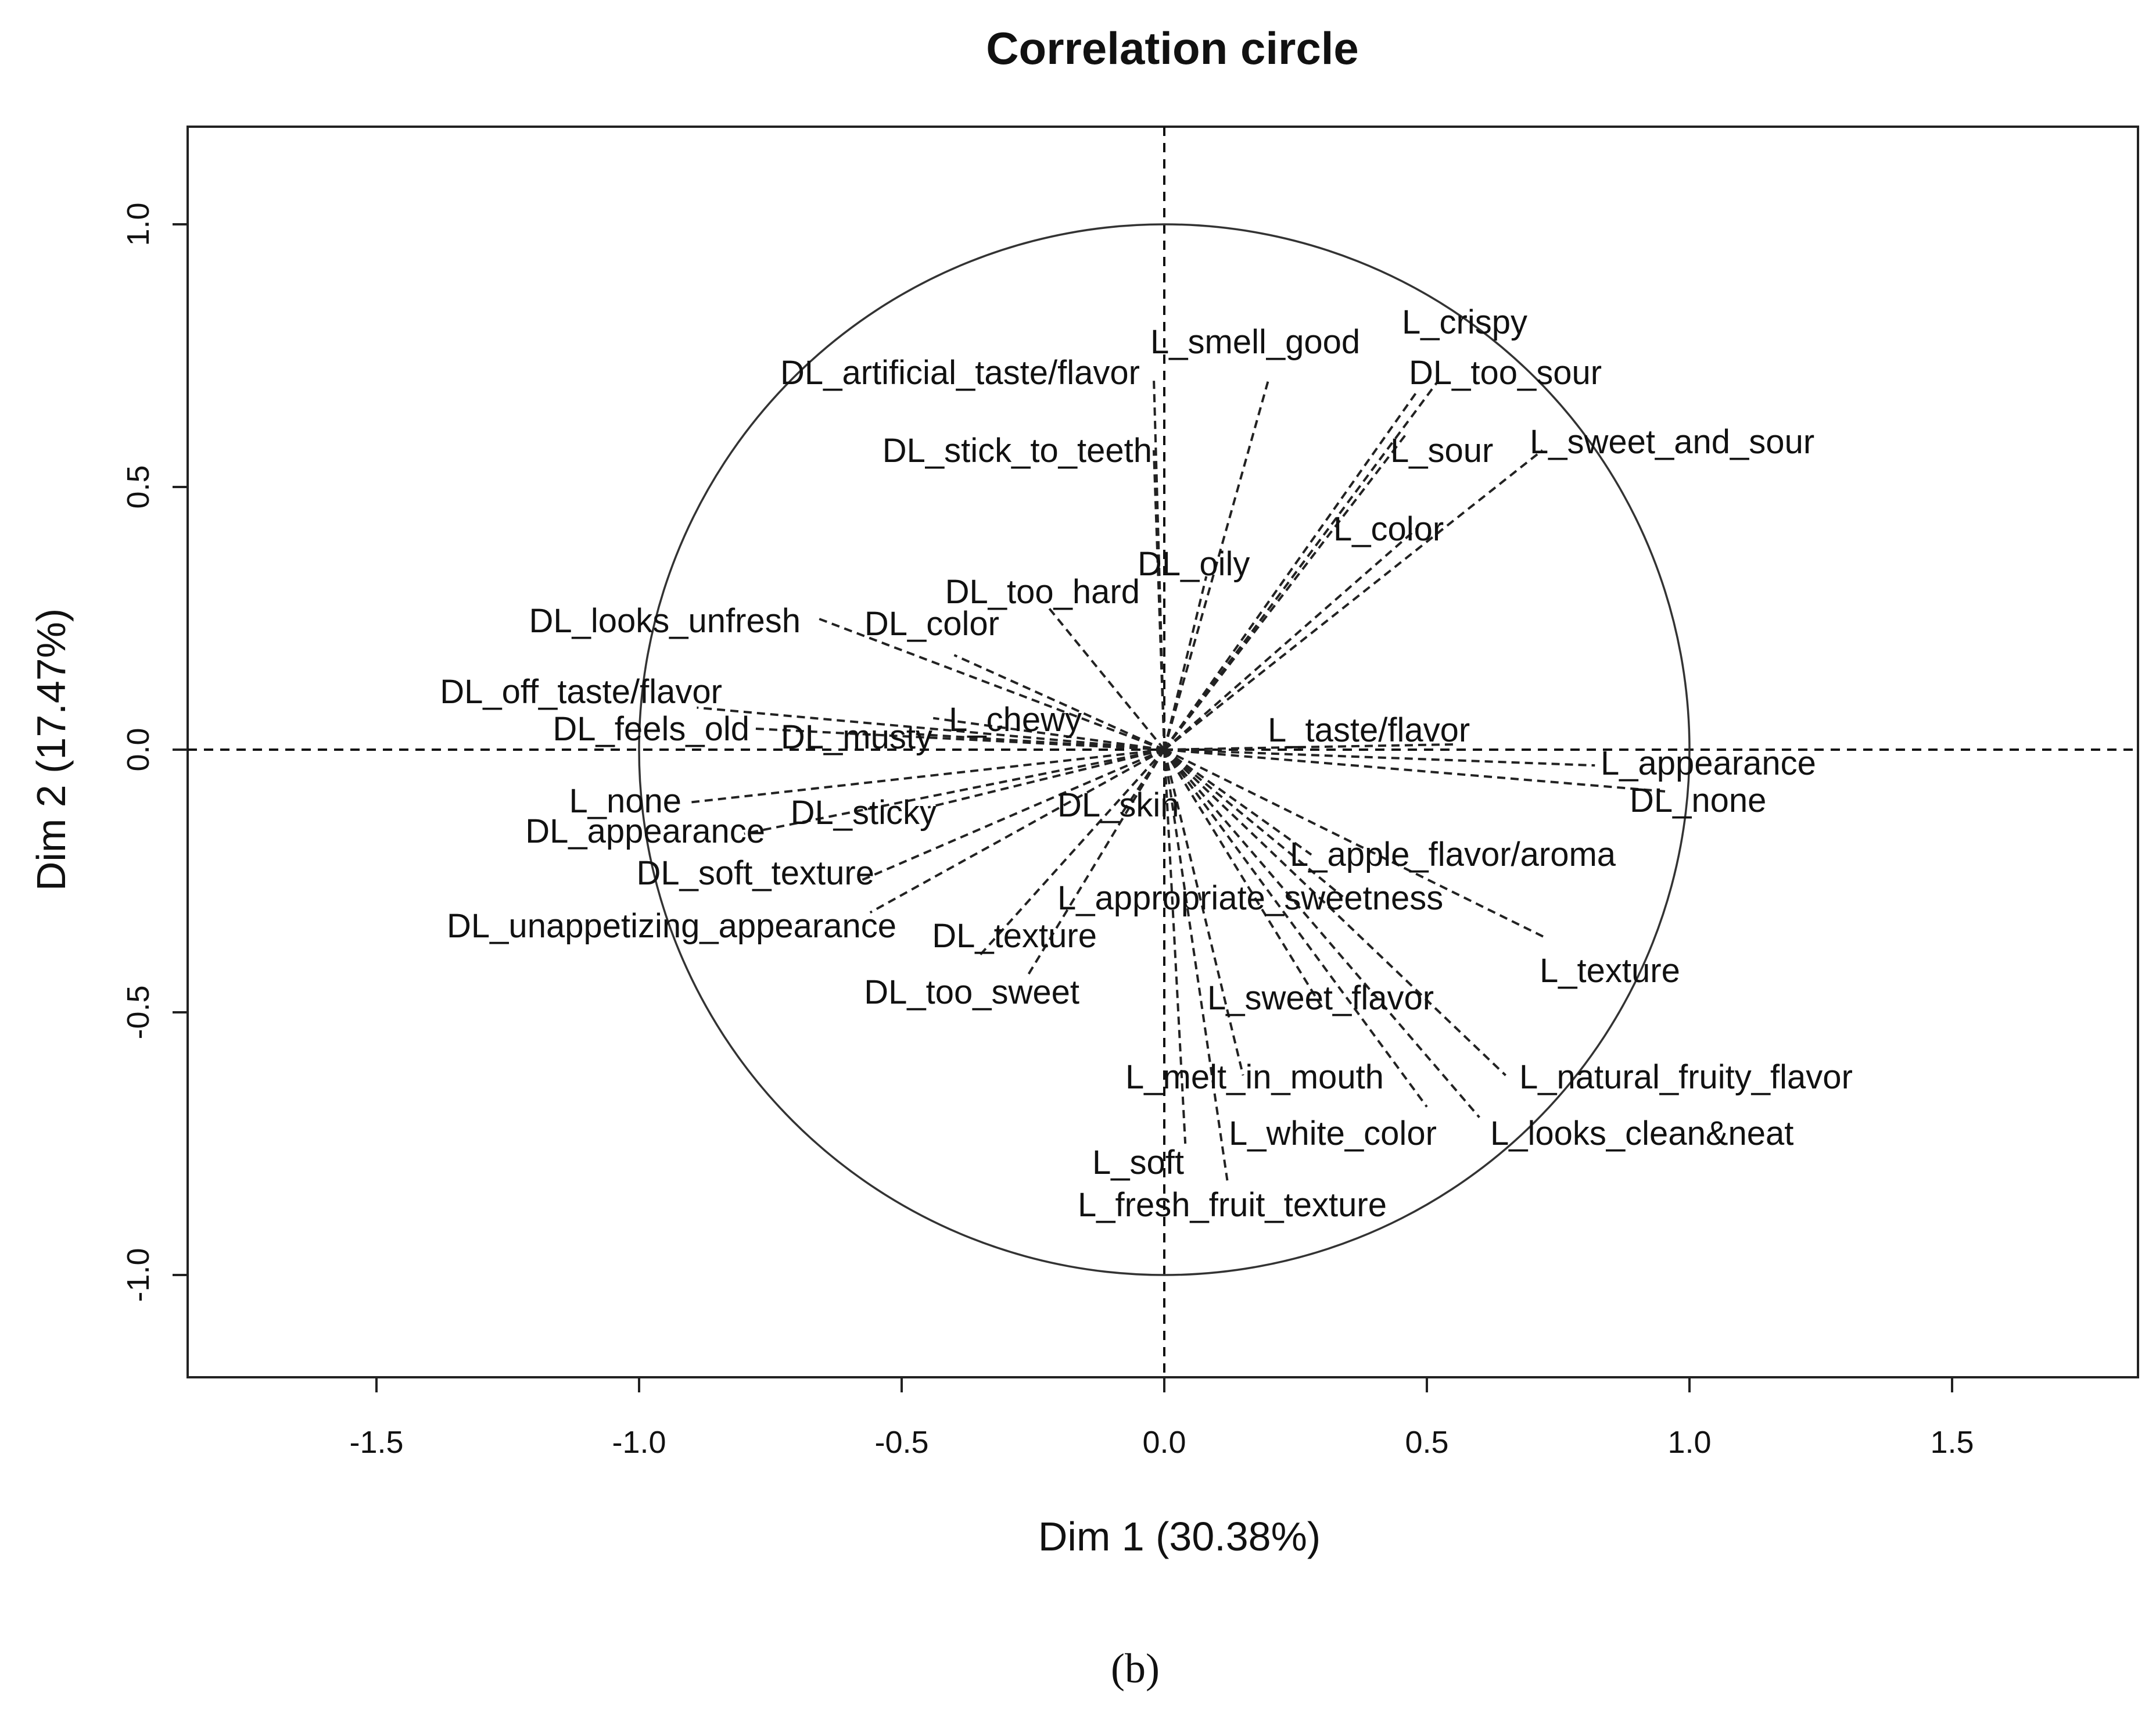  I want to click on arrow-dl-sticky, so click(1046, 779).